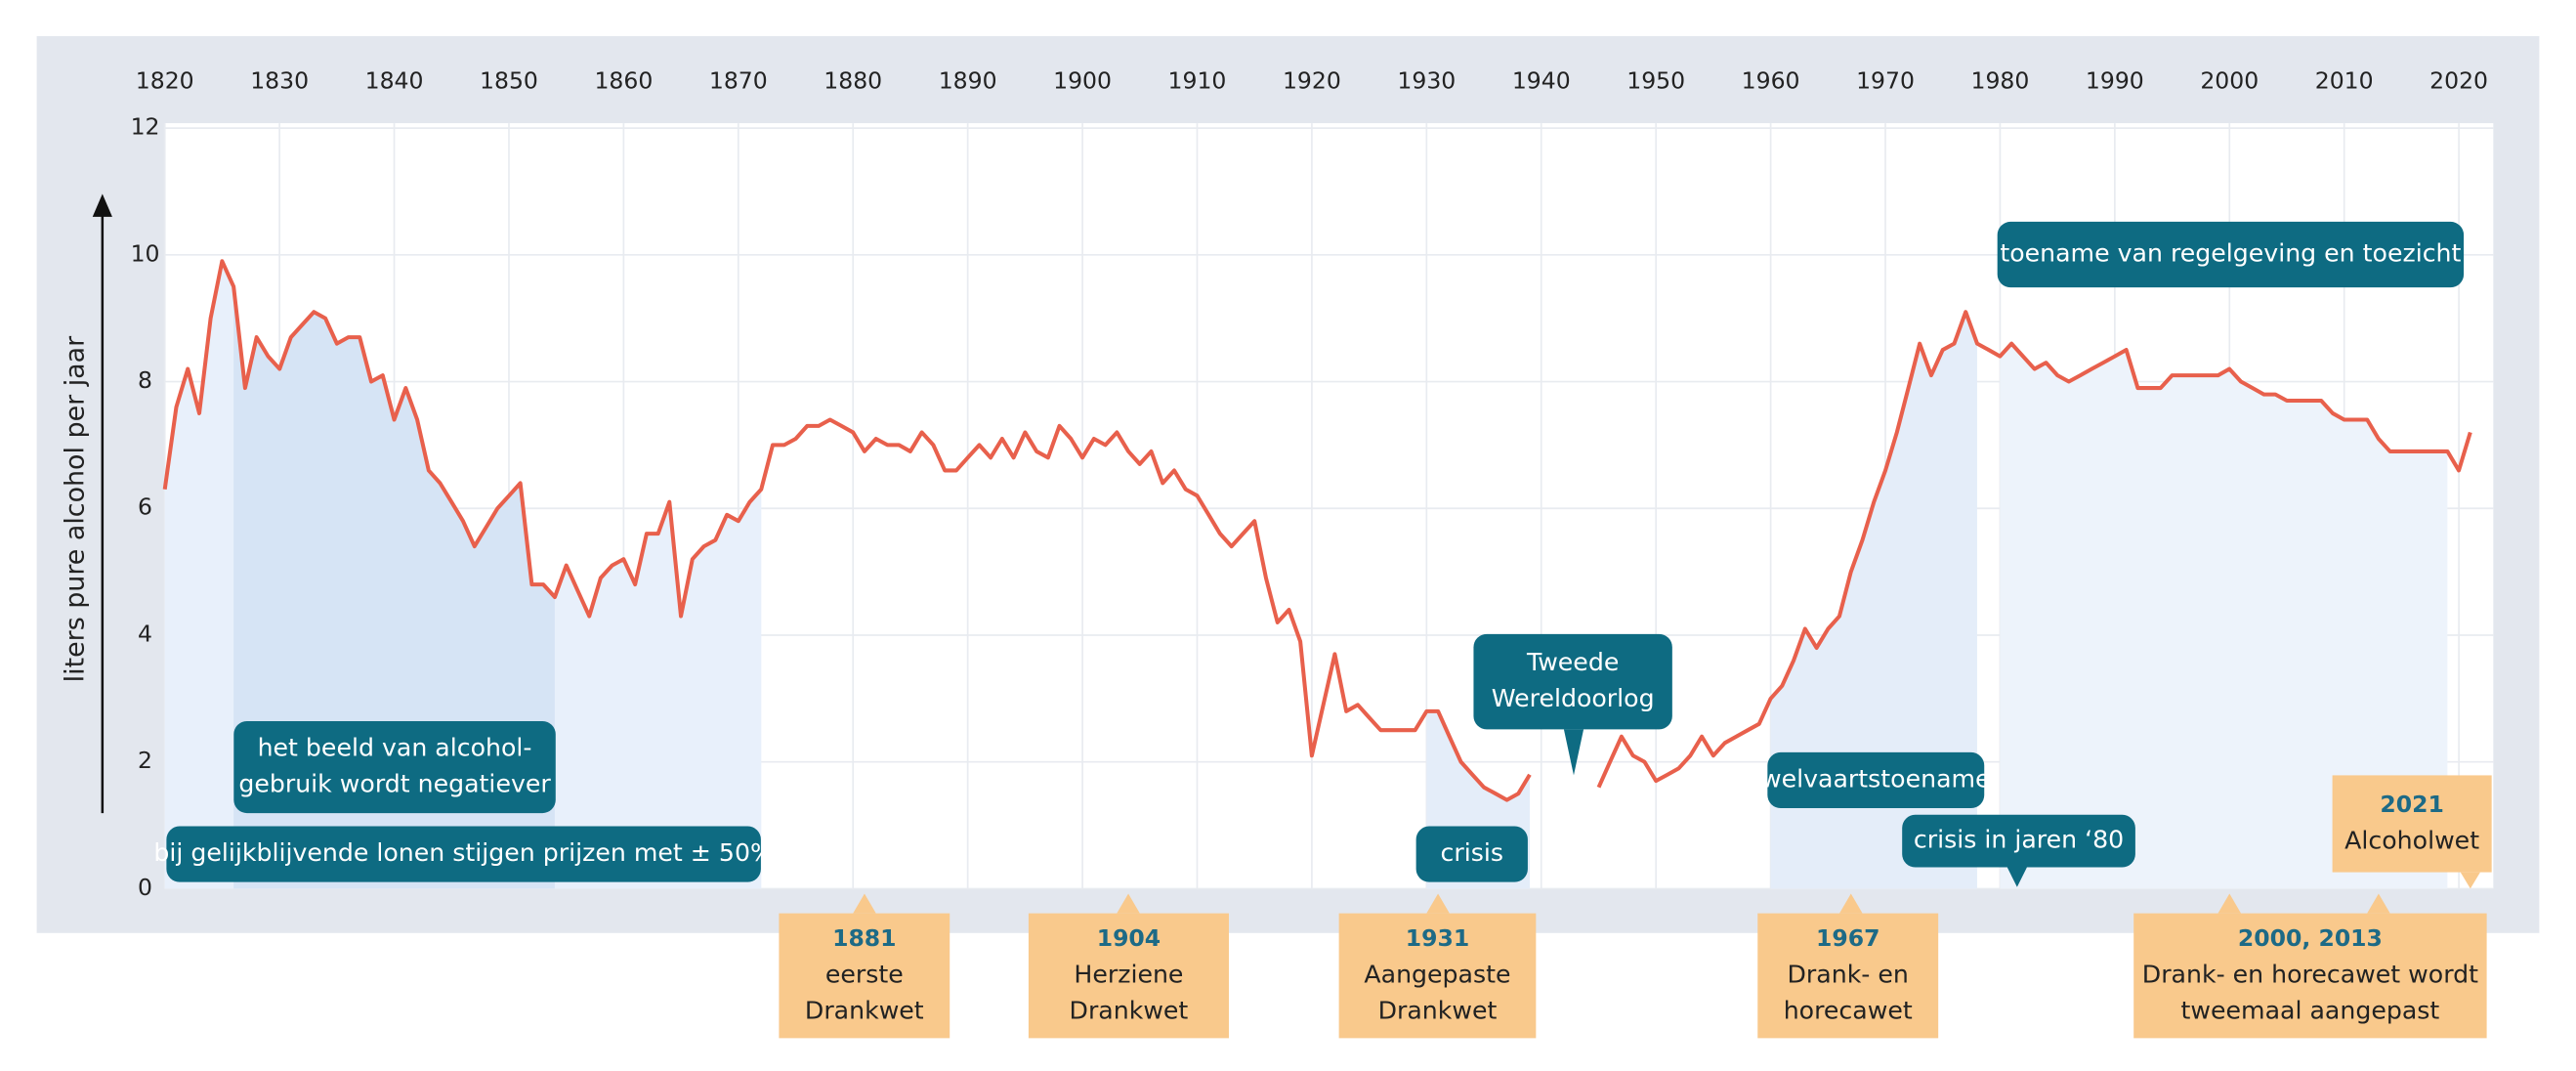 Image resolution: width=2576 pixels, height=1071 pixels. Describe the element at coordinates (145, 507) in the screenshot. I see `y-tick-label: 6` at that location.